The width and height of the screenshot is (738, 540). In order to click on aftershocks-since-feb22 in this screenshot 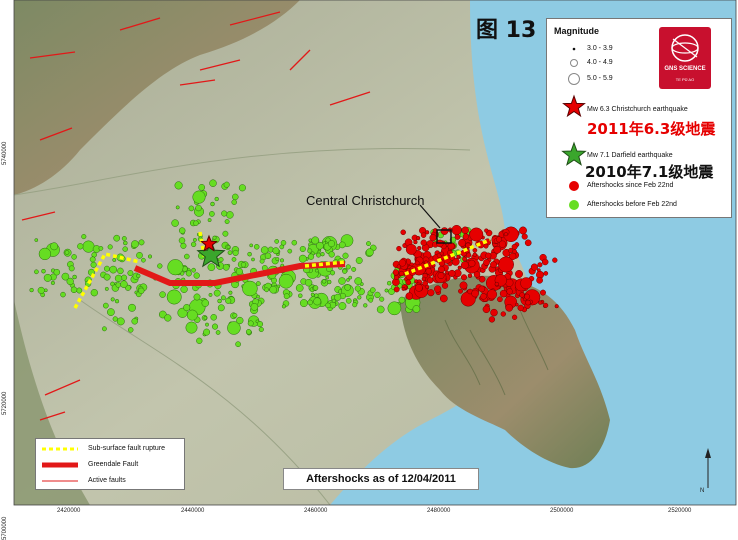, I will do `click(475, 273)`.